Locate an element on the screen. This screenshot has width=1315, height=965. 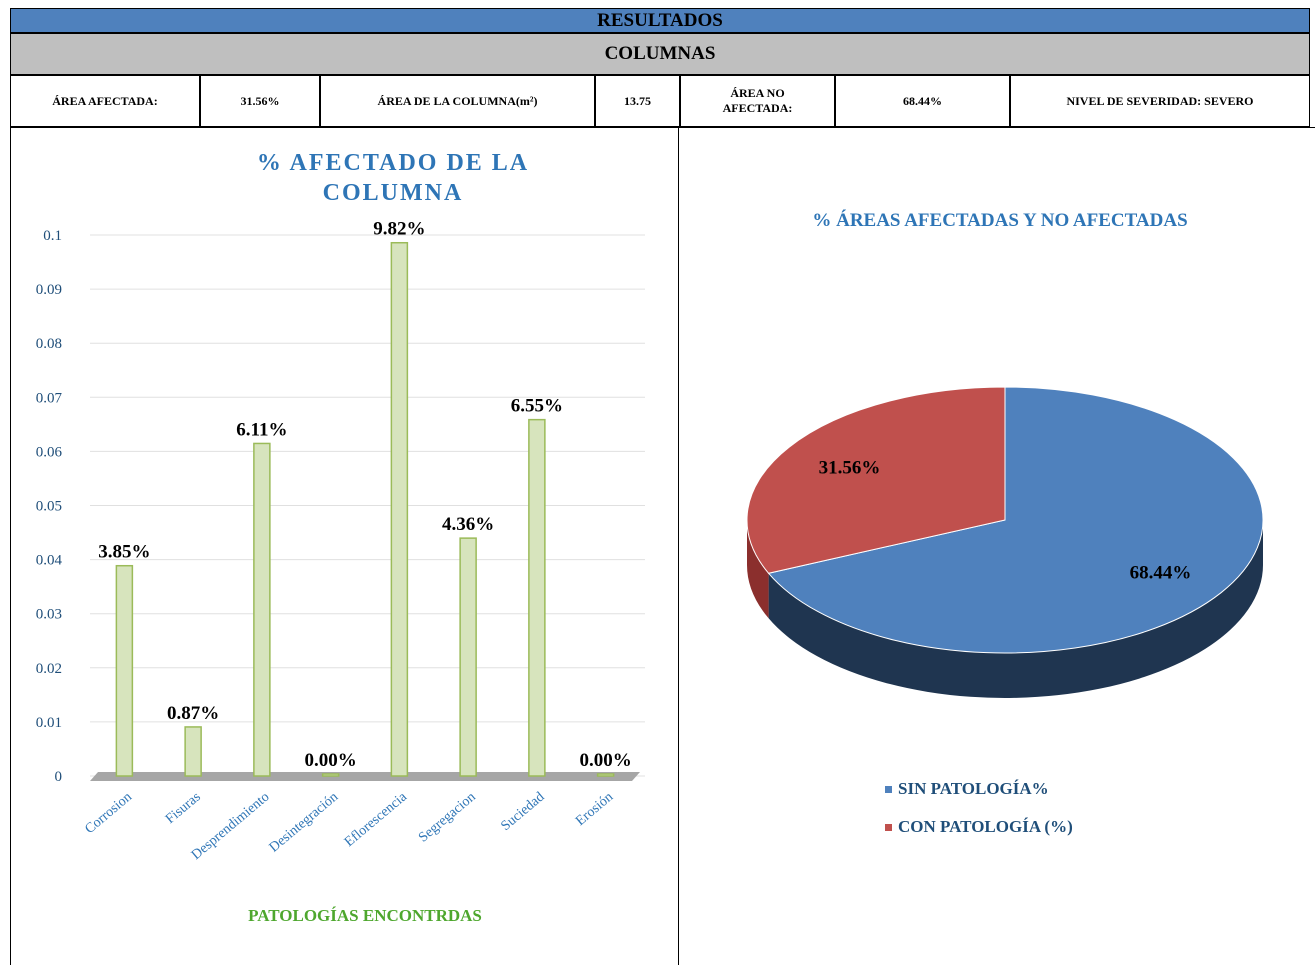
cell: ÁREA NO AFECTADA: is located at coordinates (757, 101).